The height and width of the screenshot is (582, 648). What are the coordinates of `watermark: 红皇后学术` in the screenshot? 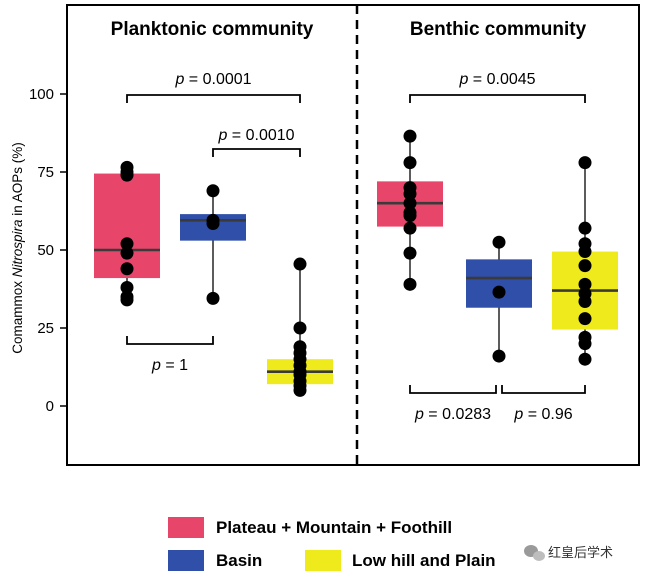 It's located at (568, 553).